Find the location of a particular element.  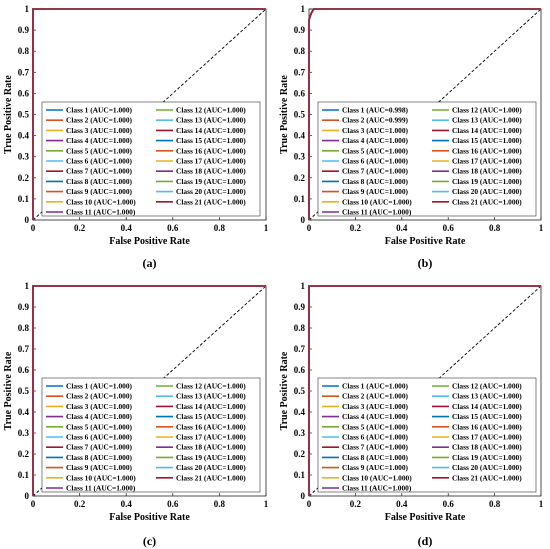

legend-label-class-18: Class 18 (AUC=1.000) is located at coordinates (487, 171).